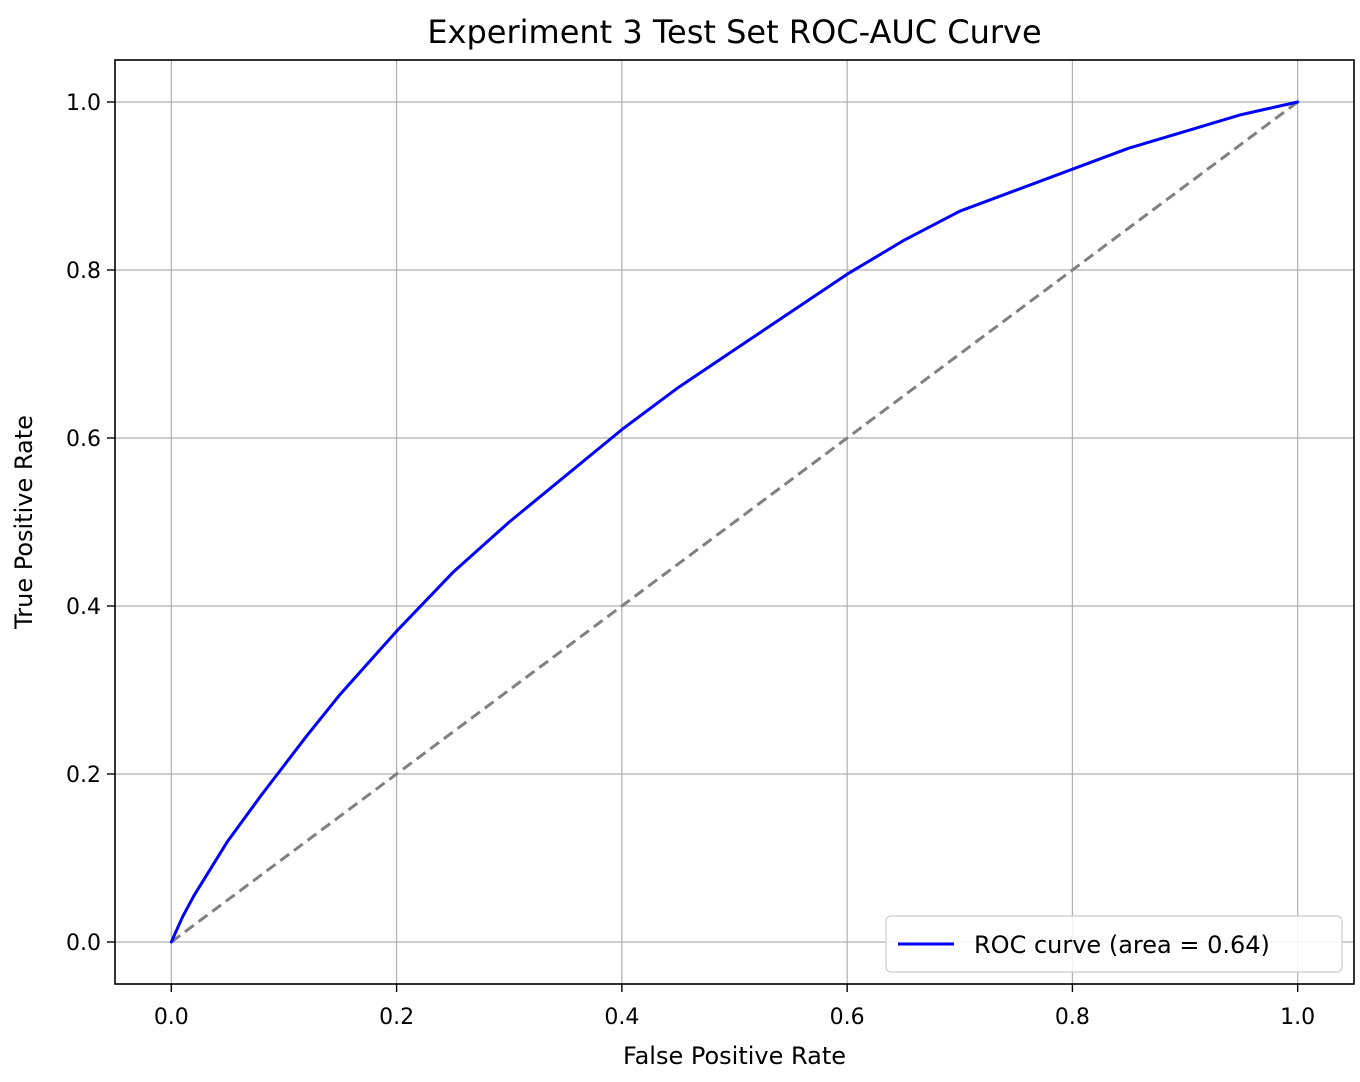  Describe the element at coordinates (83, 943) in the screenshot. I see `y-tick-label: 0.0` at that location.